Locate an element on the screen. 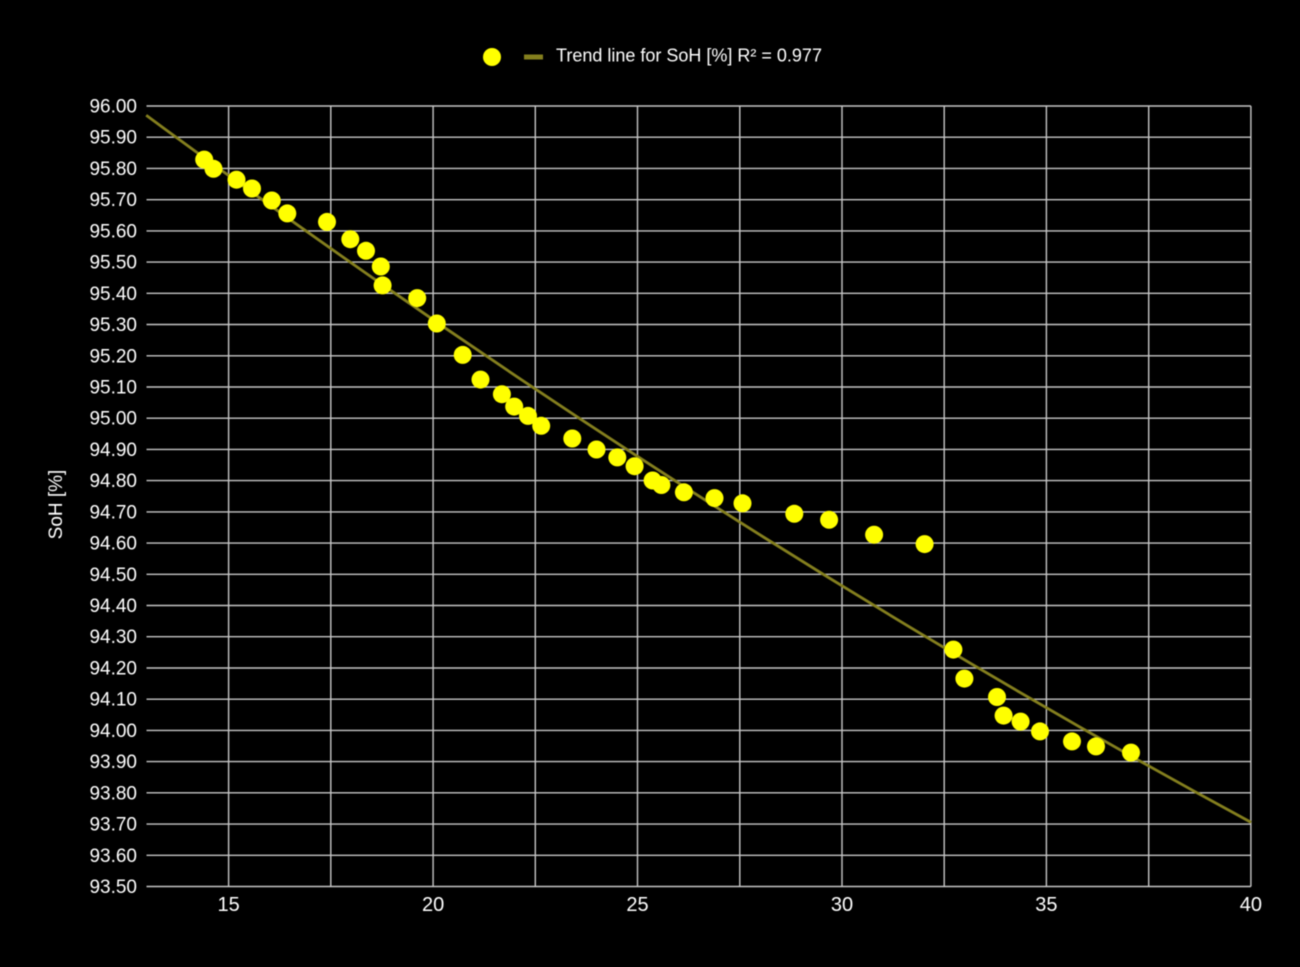 The width and height of the screenshot is (1300, 967). svg-text:Trend line for SoH [%] R² = 0.: Trend line for SoH [%] R² = 0.977 is located at coordinates (689, 56).